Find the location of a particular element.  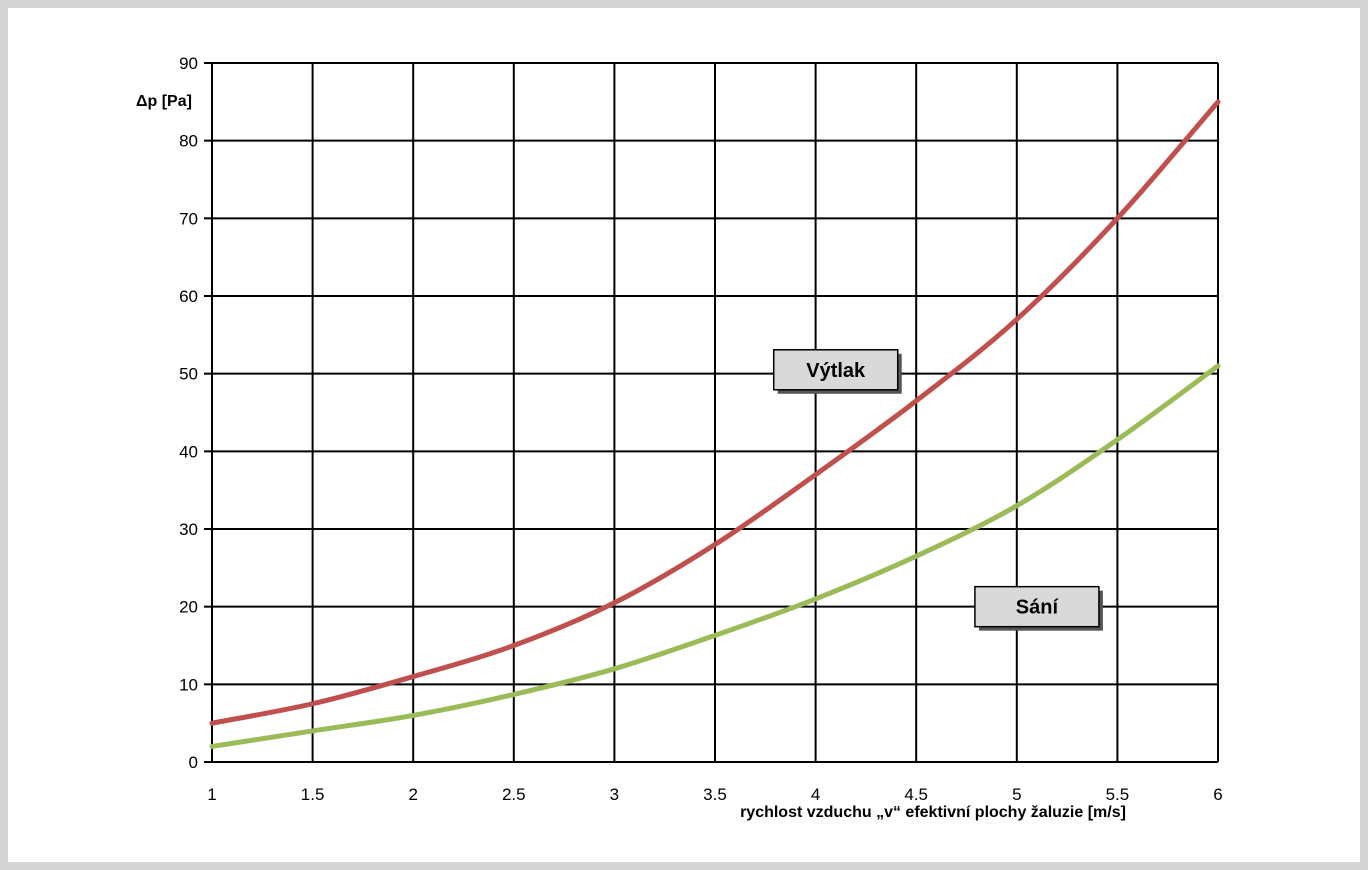

y-tick-label-1: 10 is located at coordinates (188, 684).